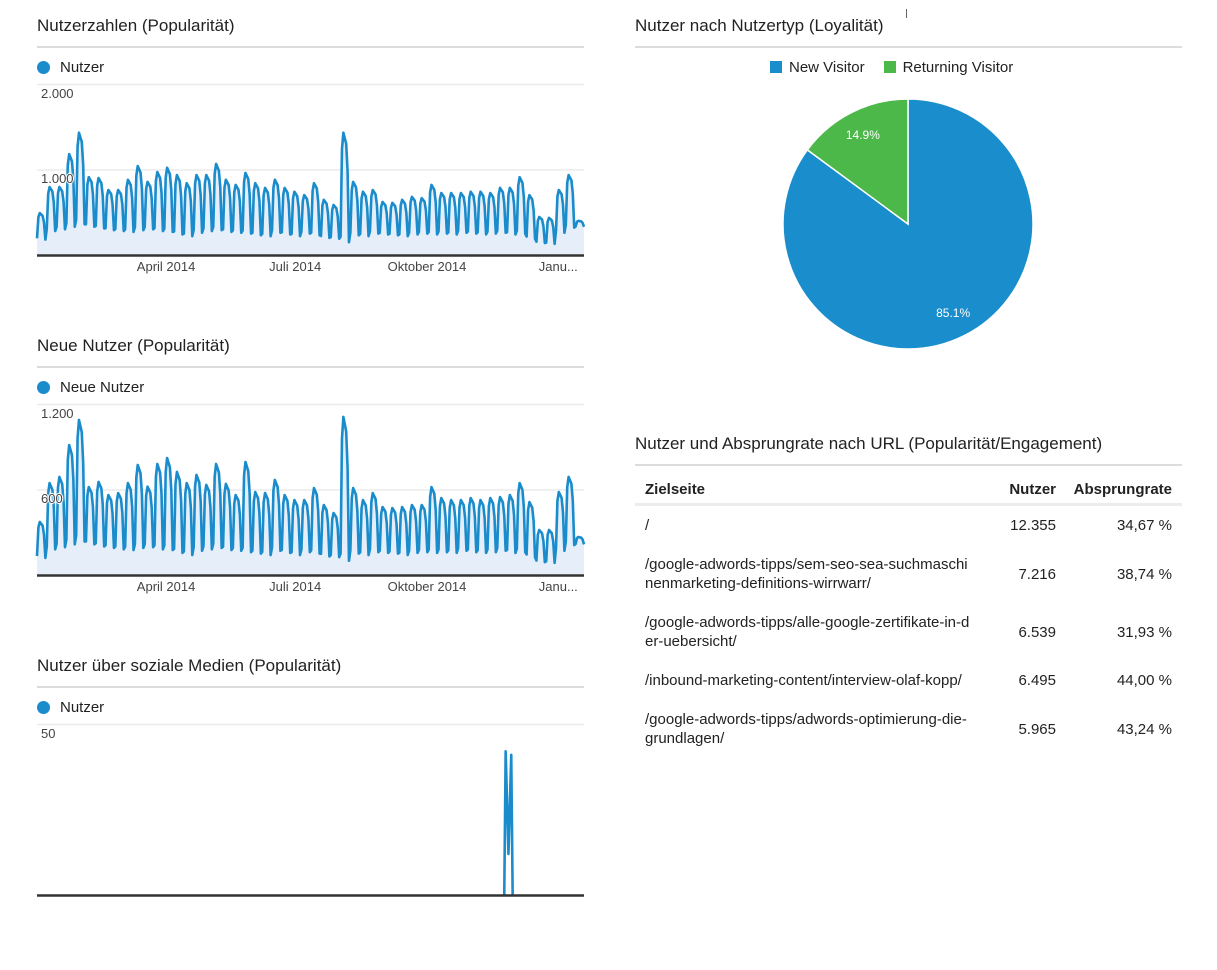  Describe the element at coordinates (57, 413) in the screenshot. I see `y-axis-tick: 1.200` at that location.